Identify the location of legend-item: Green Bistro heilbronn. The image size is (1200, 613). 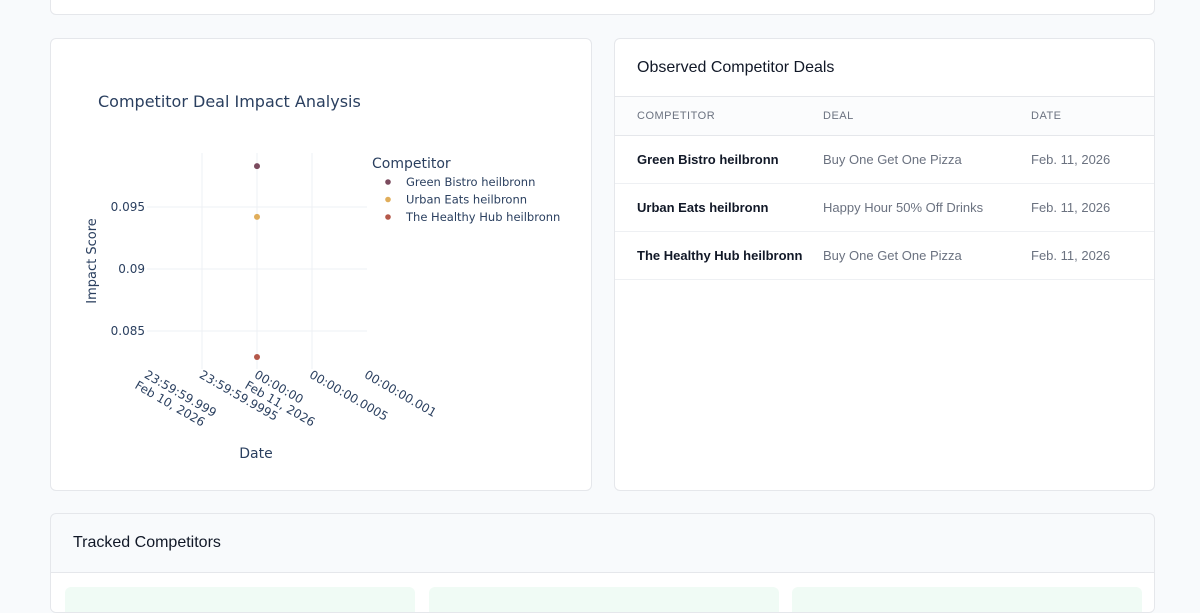
(470, 182).